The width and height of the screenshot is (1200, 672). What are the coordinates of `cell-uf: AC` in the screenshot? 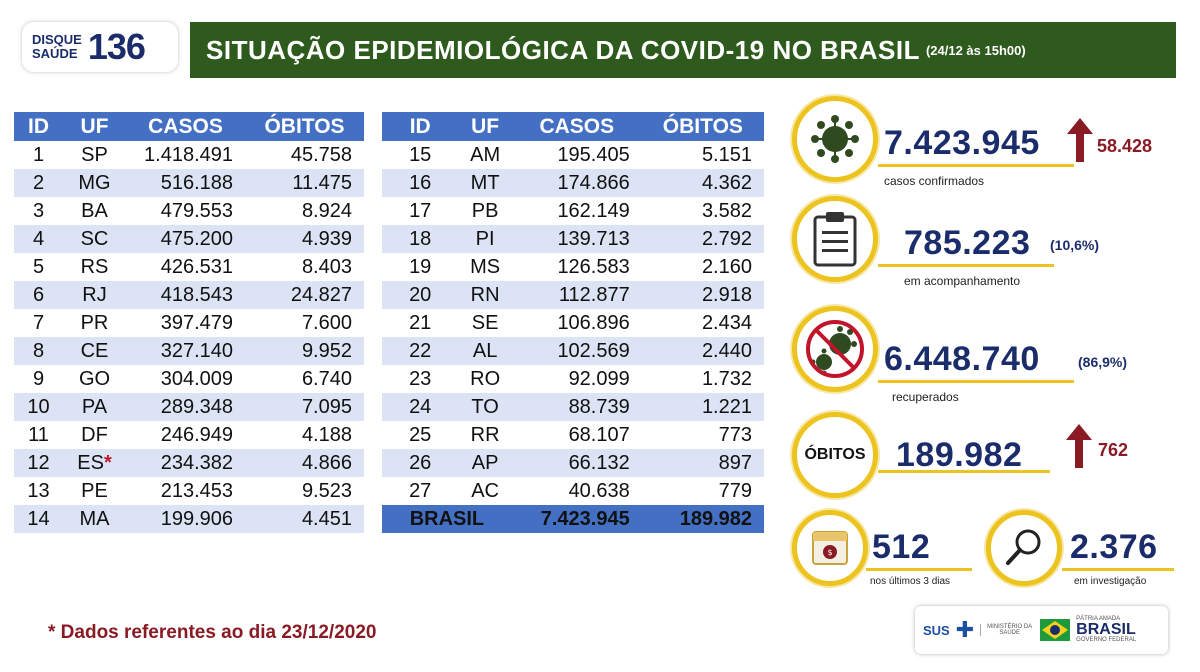 It's located at (485, 490).